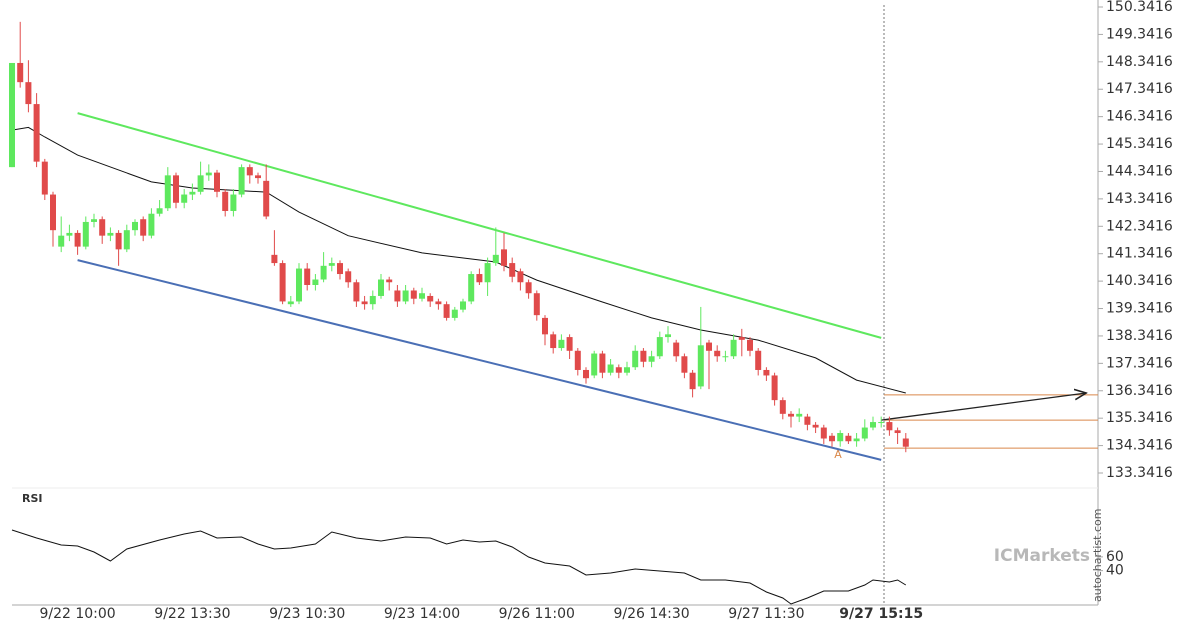 This screenshot has width=1200, height=630. Describe the element at coordinates (1139, 391) in the screenshot. I see `y-tick-label: 136.3416` at that location.